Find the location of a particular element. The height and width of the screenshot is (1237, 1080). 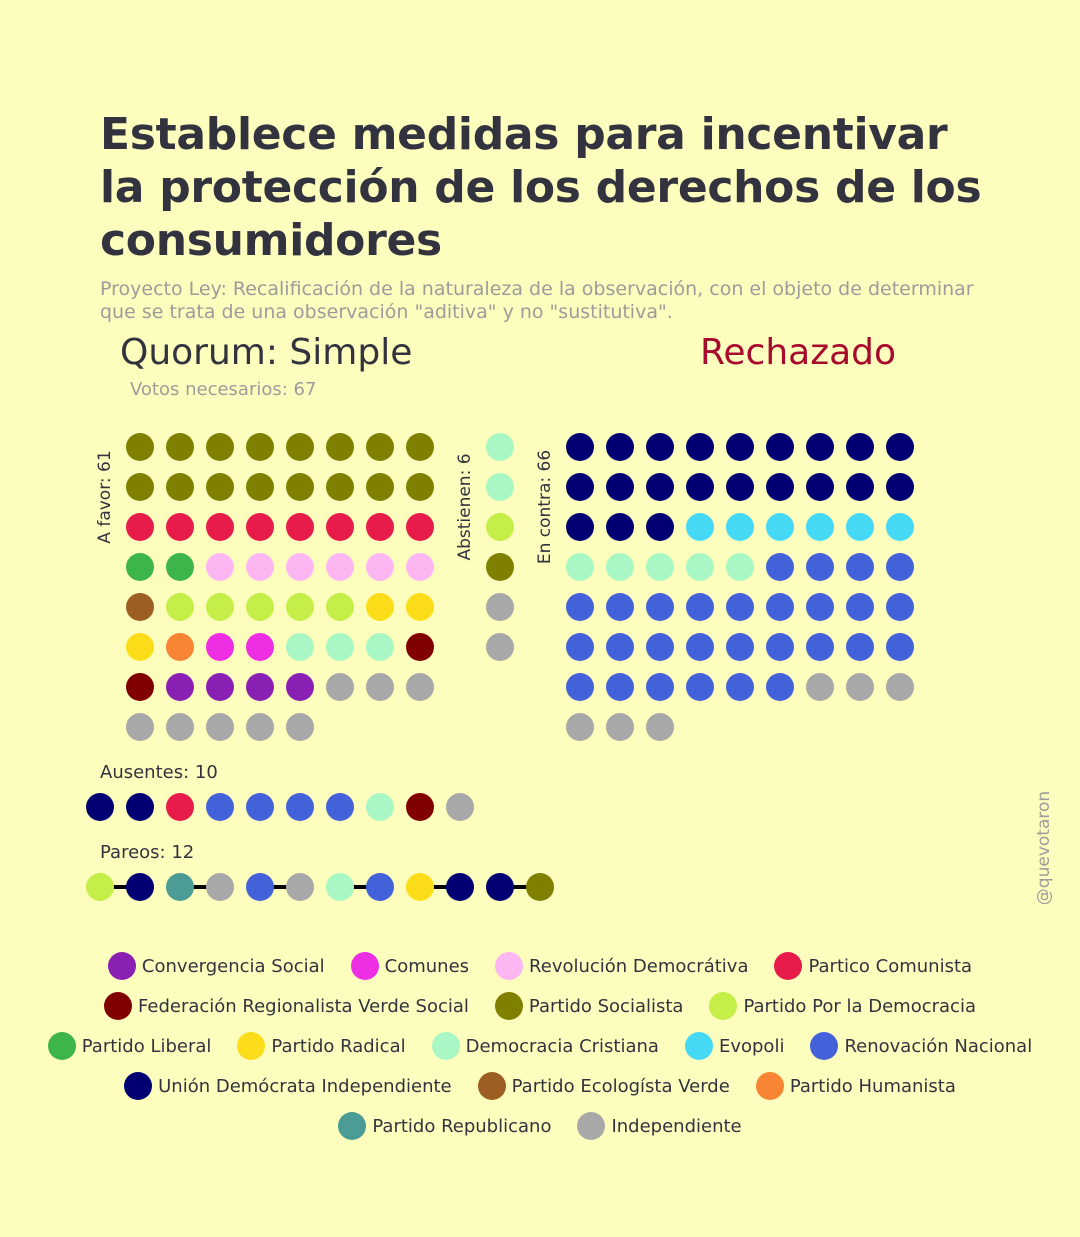

legend-item: Independiente is located at coordinates (659, 1126).